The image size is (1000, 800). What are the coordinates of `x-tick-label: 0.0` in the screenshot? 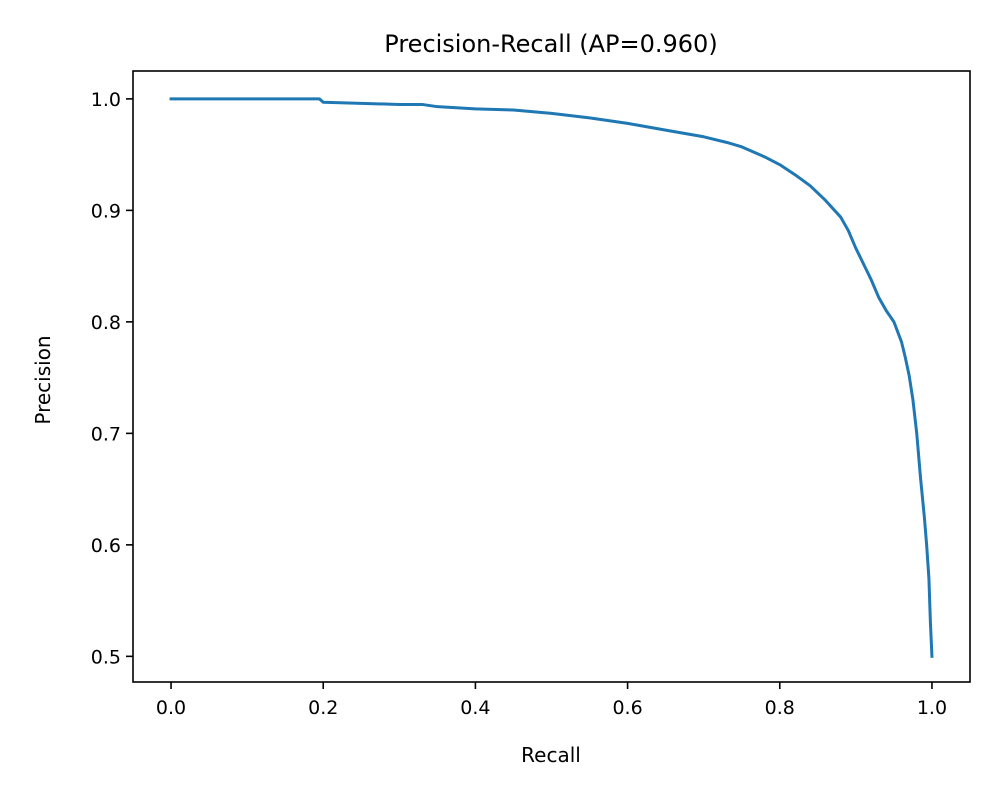 It's located at (171, 708).